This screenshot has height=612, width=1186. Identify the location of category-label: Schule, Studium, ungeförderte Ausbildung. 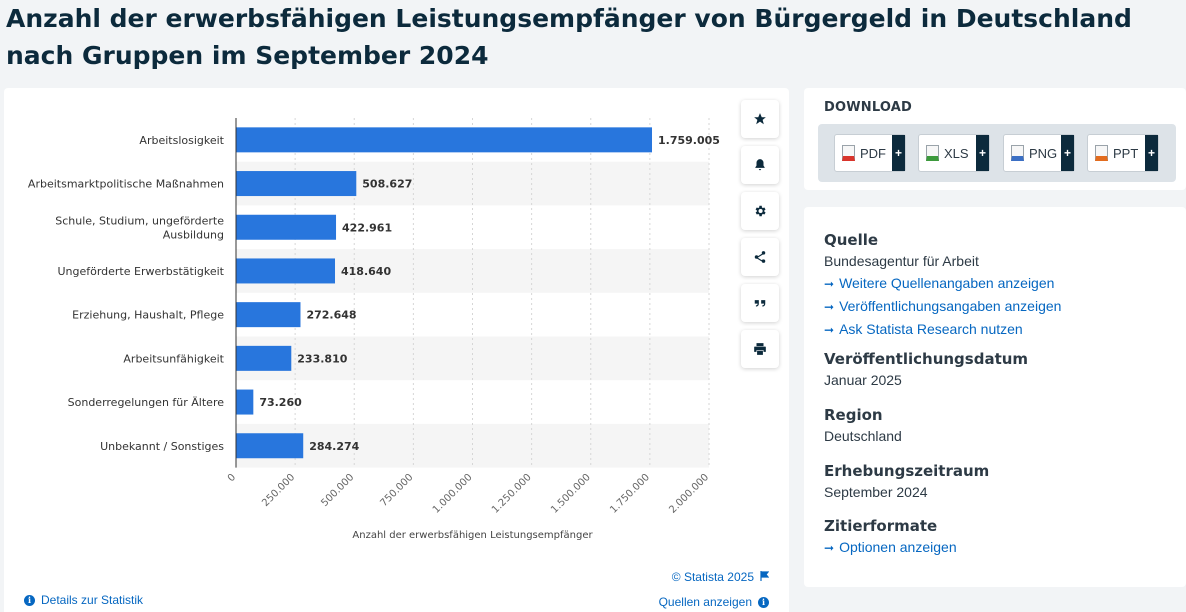
(139, 227).